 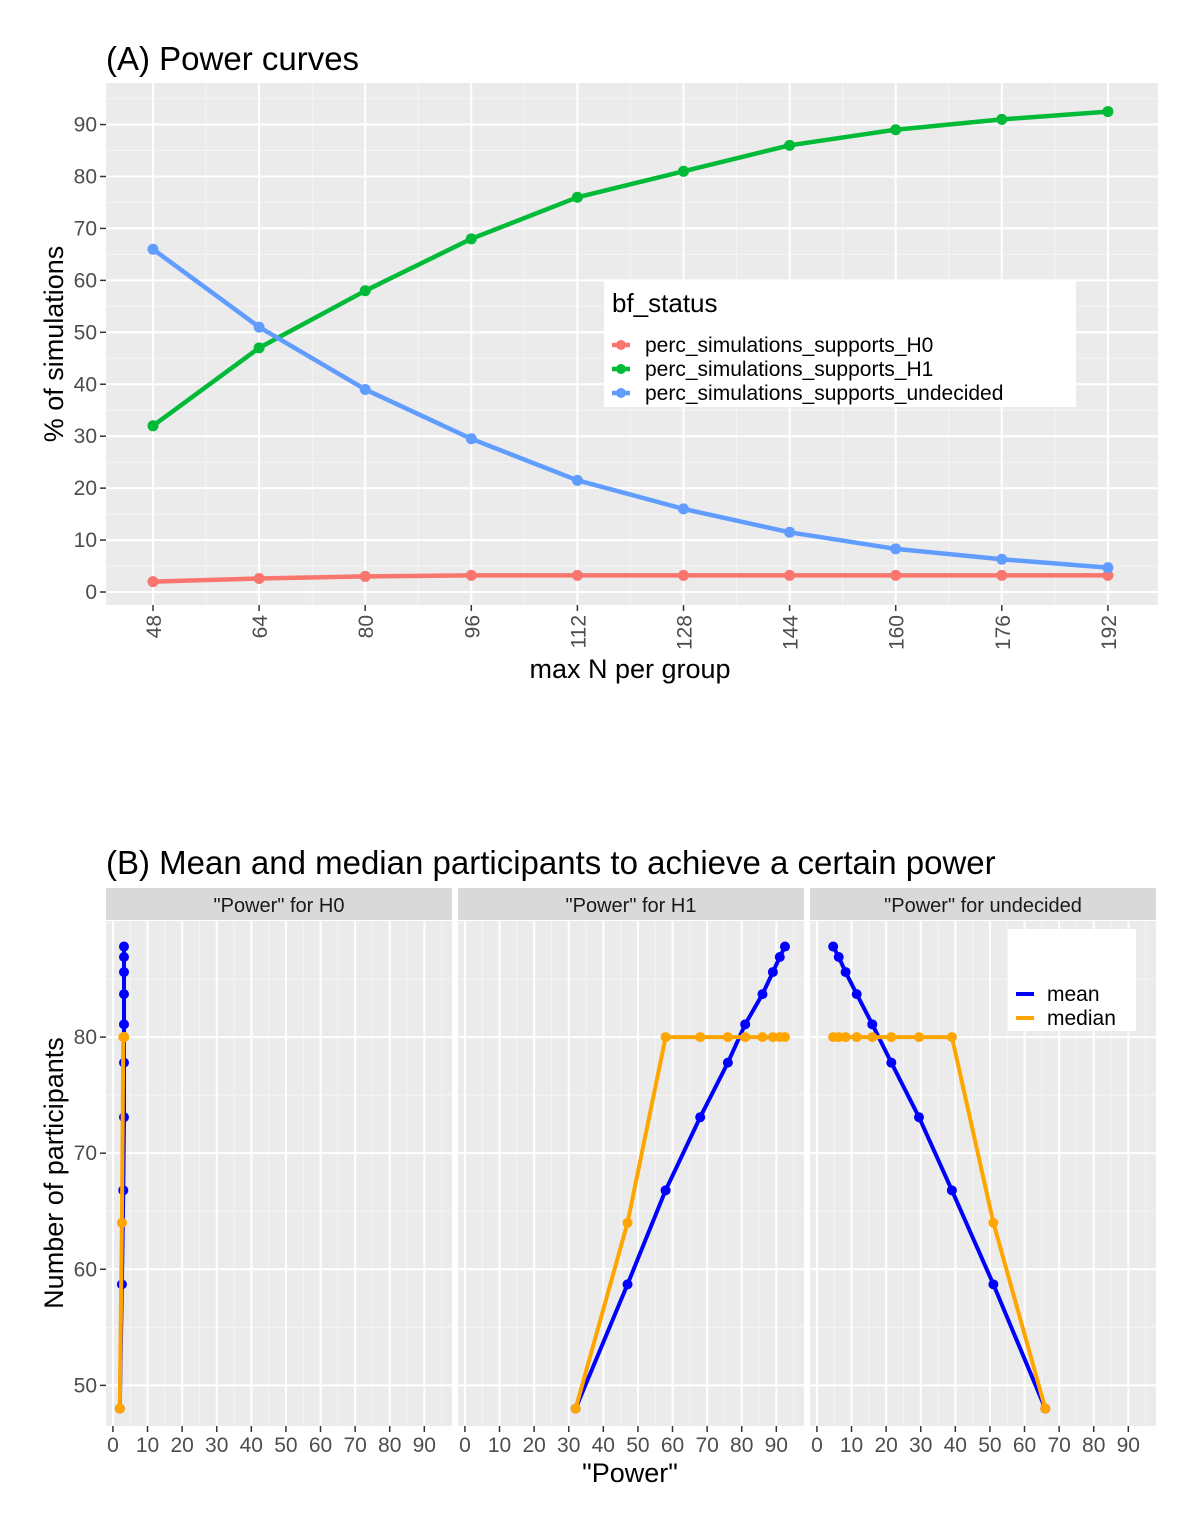 What do you see at coordinates (90, 1211) in the screenshot?
I see `chart-b-y-axis: 50 60 70 80` at bounding box center [90, 1211].